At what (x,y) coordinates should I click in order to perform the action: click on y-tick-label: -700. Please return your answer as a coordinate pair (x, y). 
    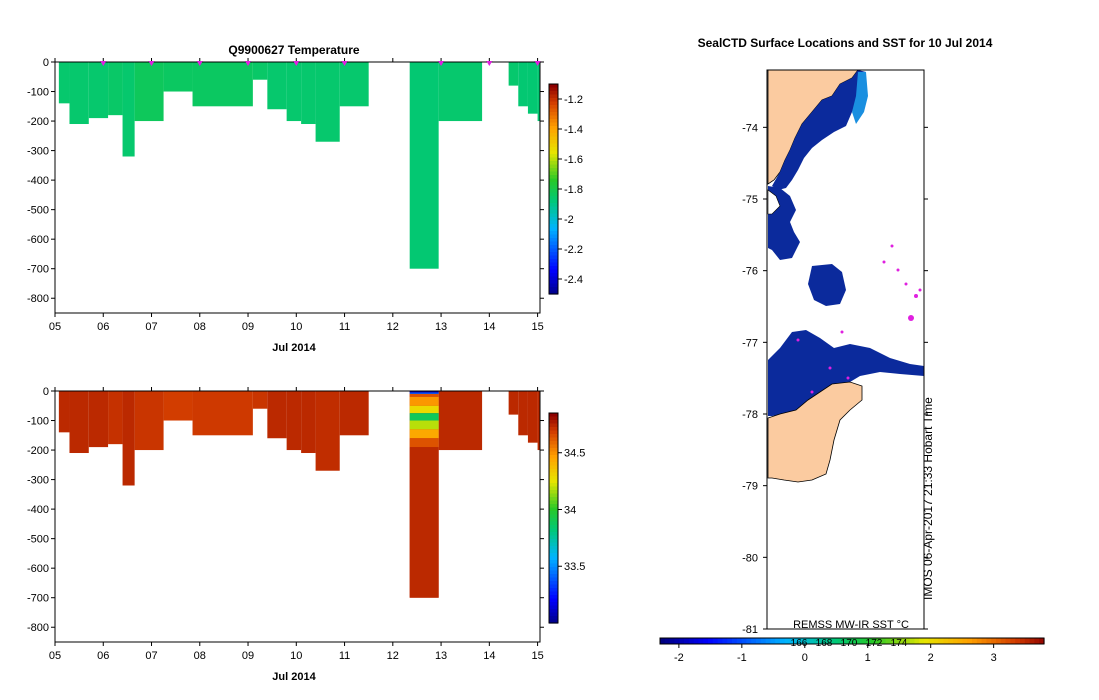
    Looking at the image, I should click on (38, 599).